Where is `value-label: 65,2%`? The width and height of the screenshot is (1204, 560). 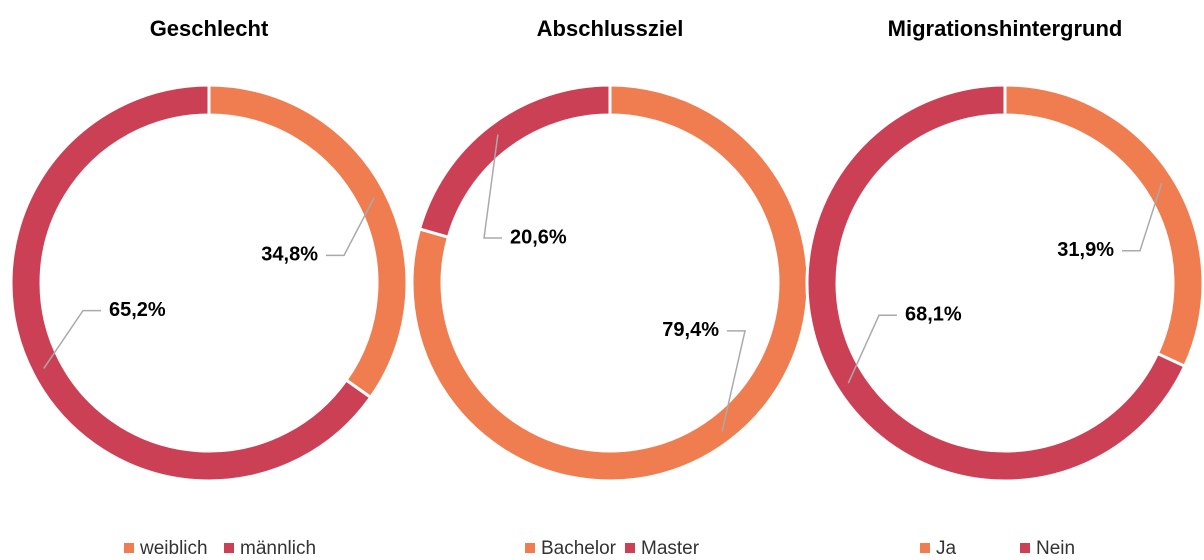
value-label: 65,2% is located at coordinates (137, 310).